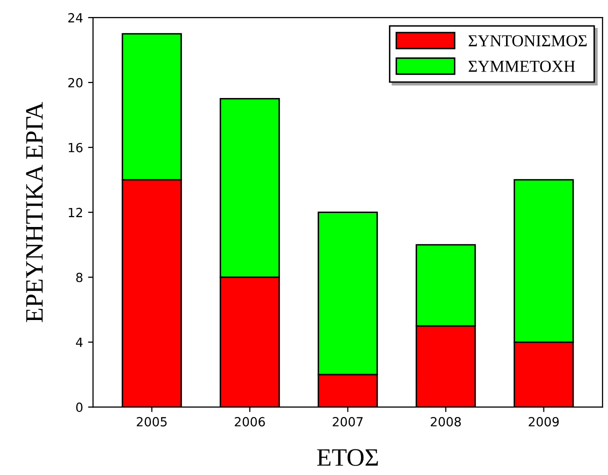 The height and width of the screenshot is (475, 608). What do you see at coordinates (249, 421) in the screenshot?
I see `x-tick-label: 2006` at bounding box center [249, 421].